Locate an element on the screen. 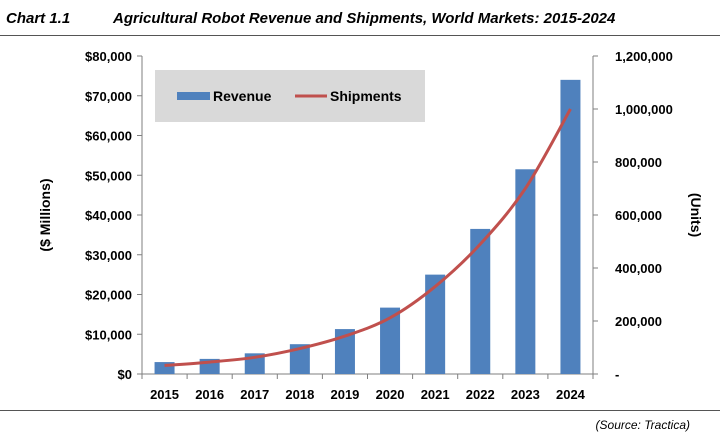 The image size is (720, 442). x-axis-tick-label: 2016 is located at coordinates (209, 394).